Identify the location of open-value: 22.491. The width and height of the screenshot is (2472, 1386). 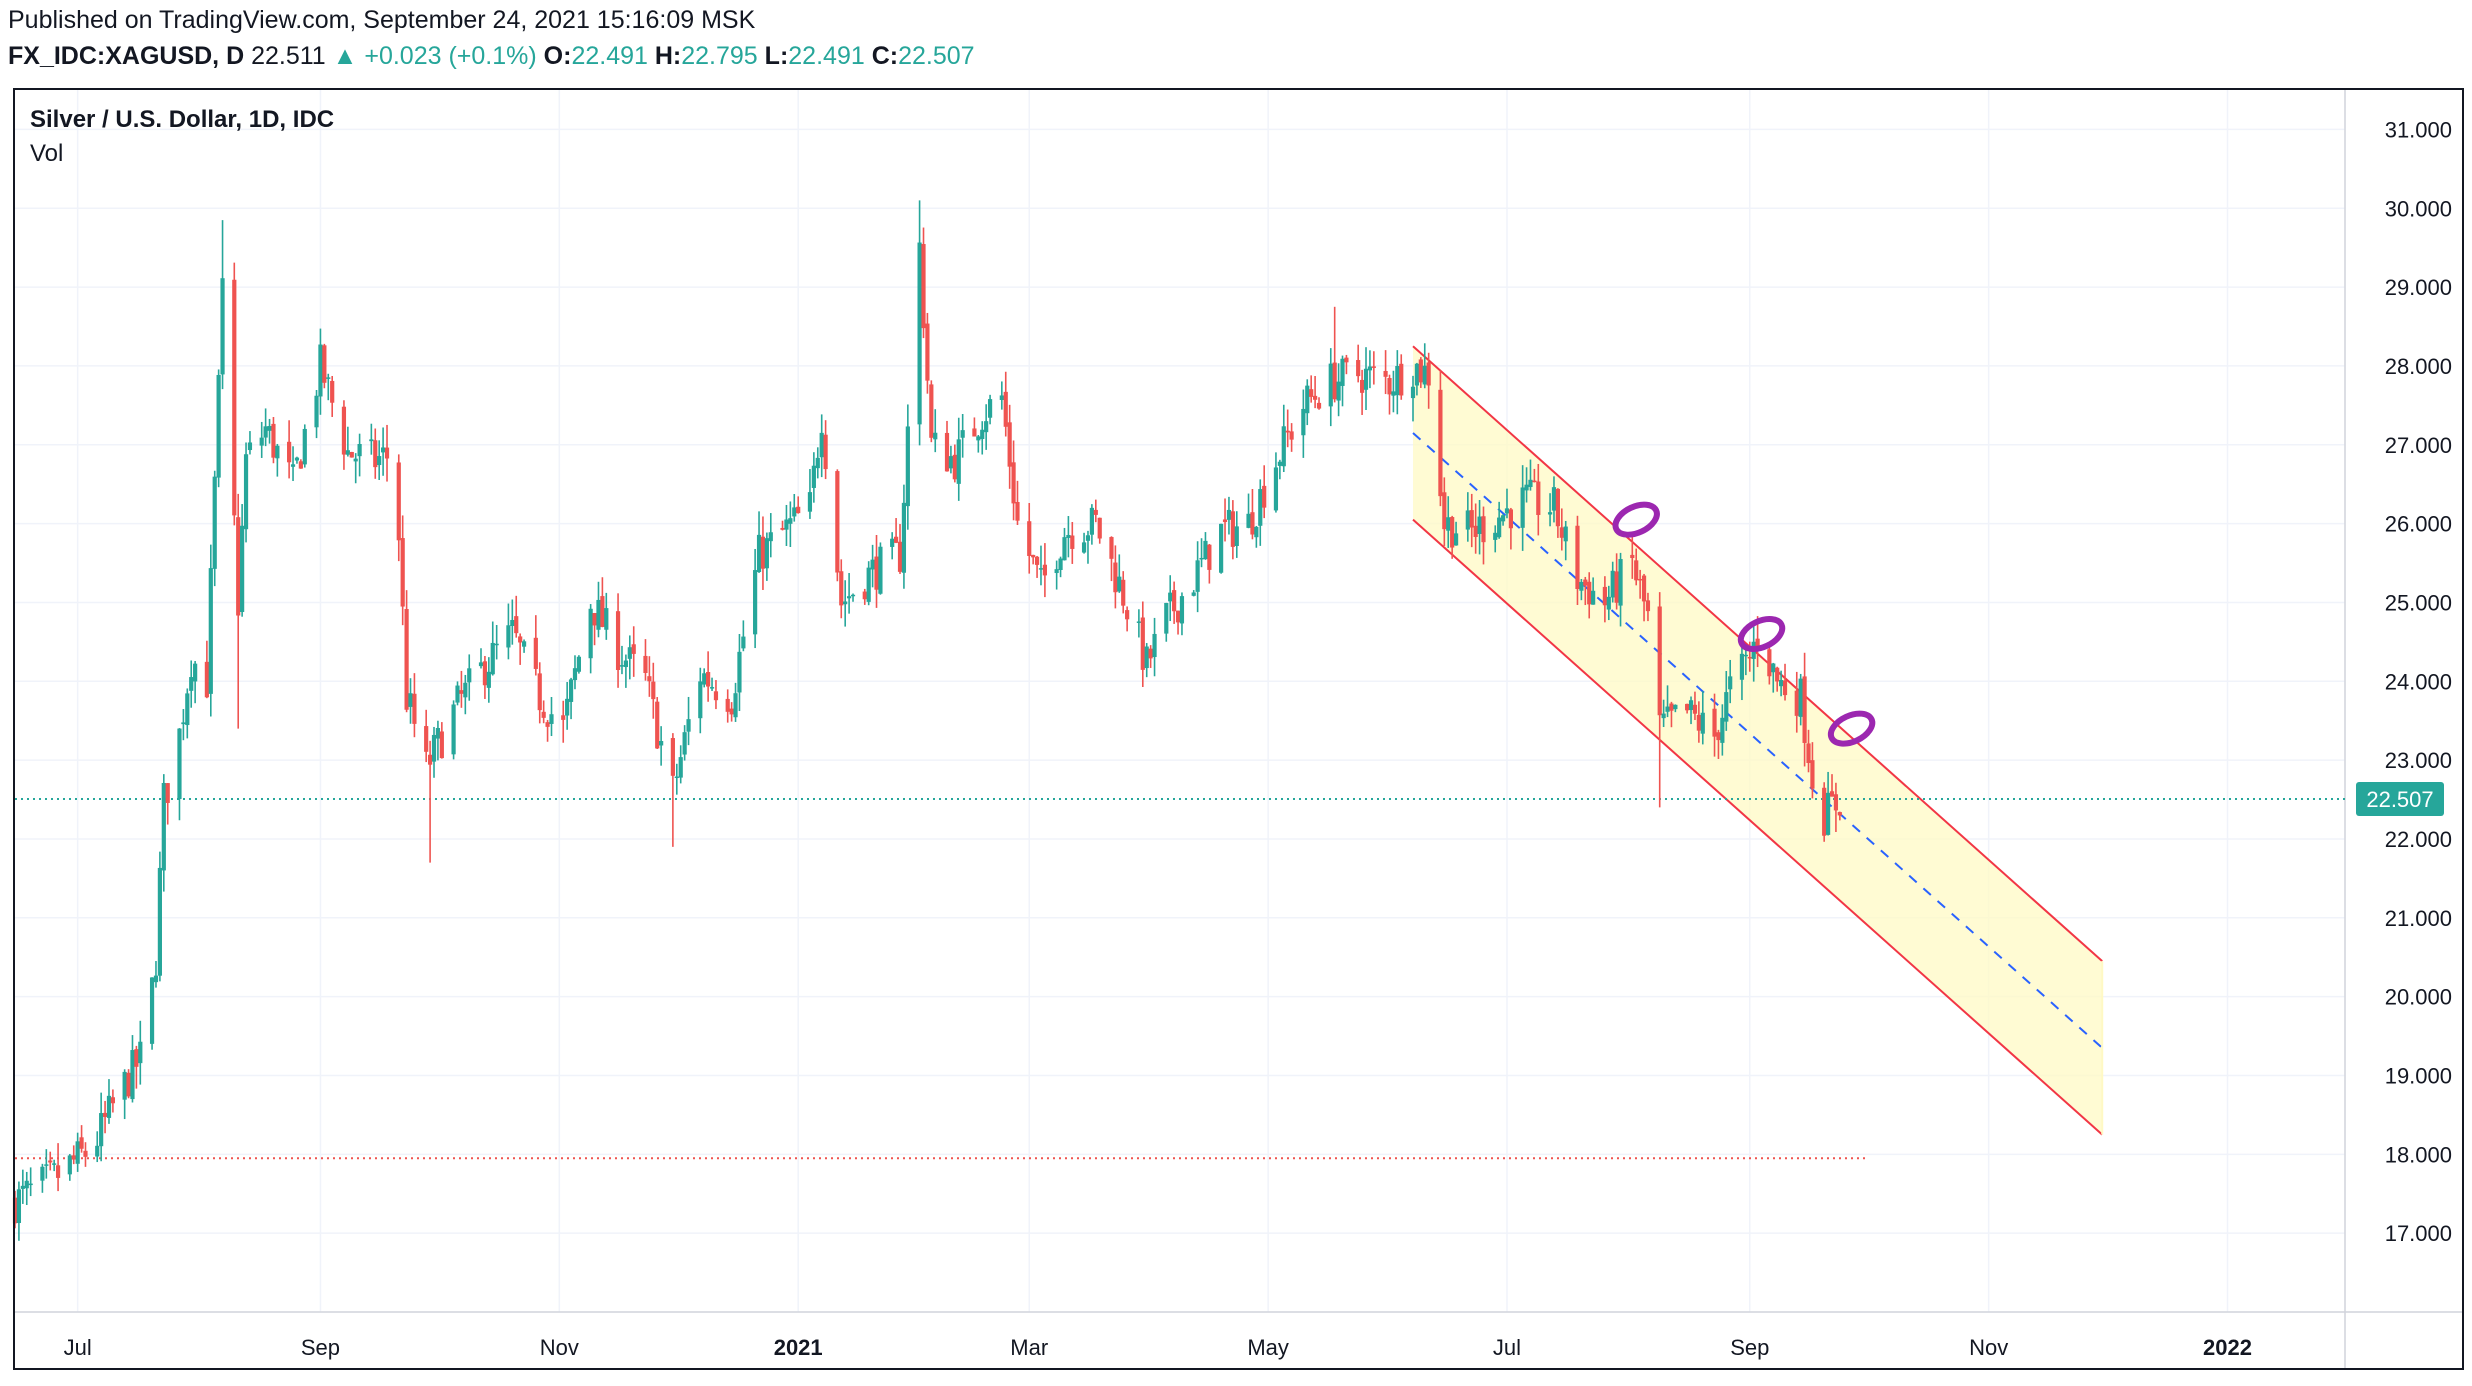
(609, 56).